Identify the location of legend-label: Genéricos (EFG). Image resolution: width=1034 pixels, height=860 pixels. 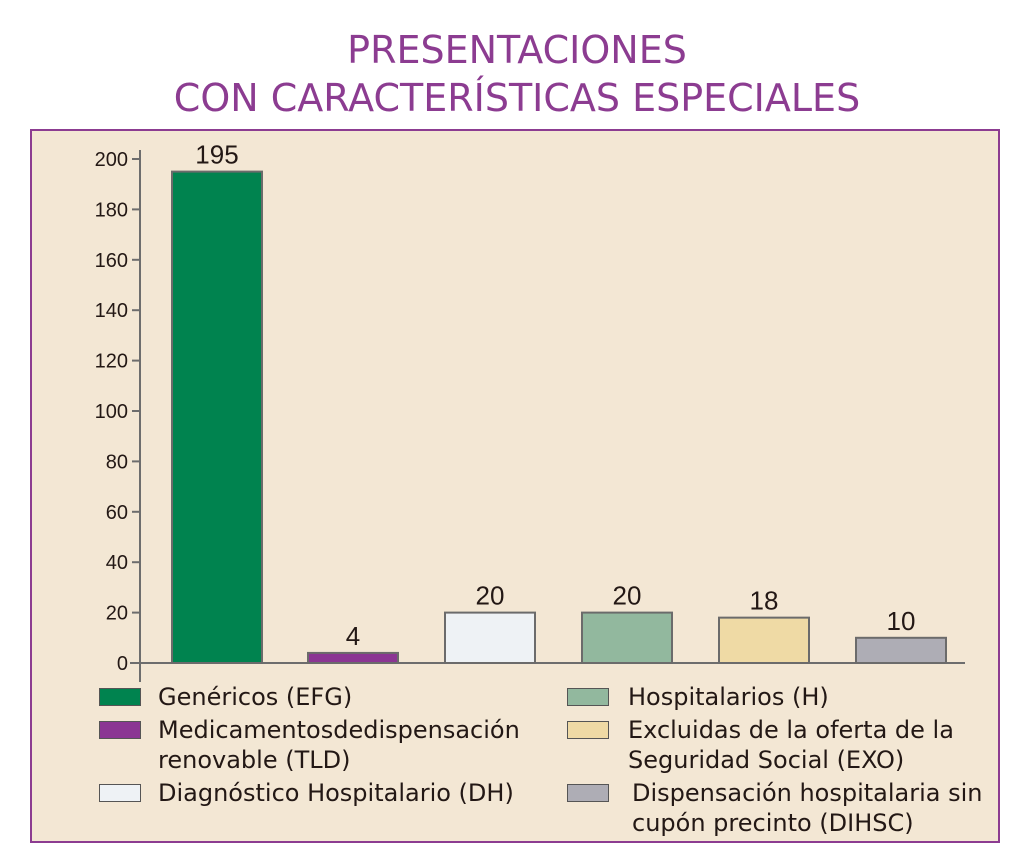
(255, 697).